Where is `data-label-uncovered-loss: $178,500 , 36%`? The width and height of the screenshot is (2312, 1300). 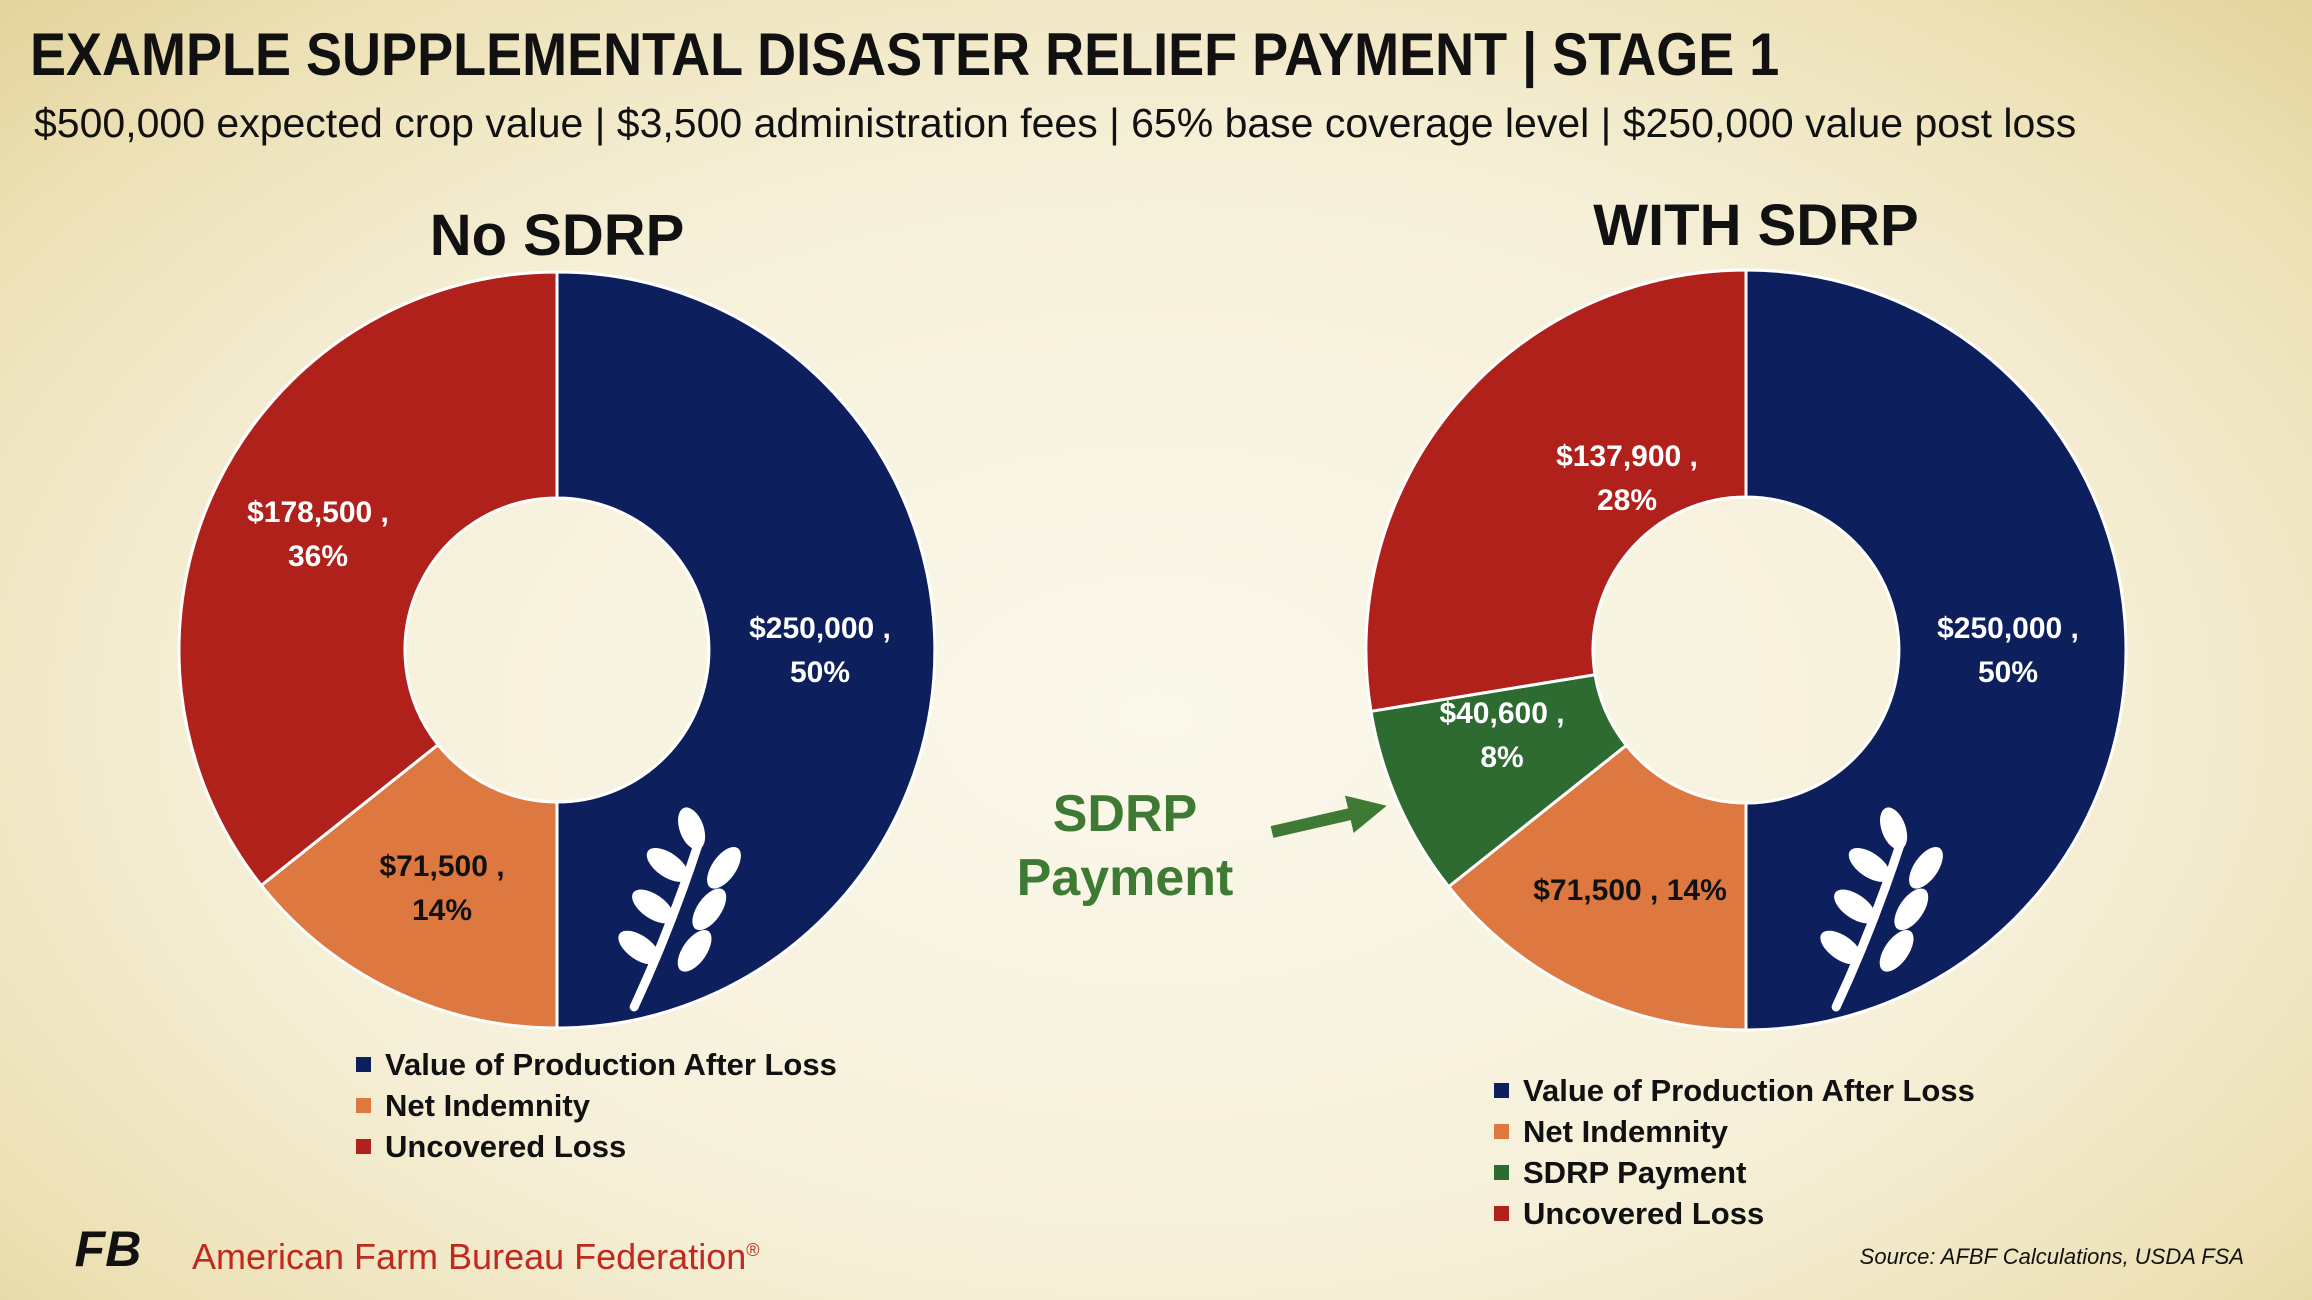 data-label-uncovered-loss: $178,500 , 36% is located at coordinates (318, 534).